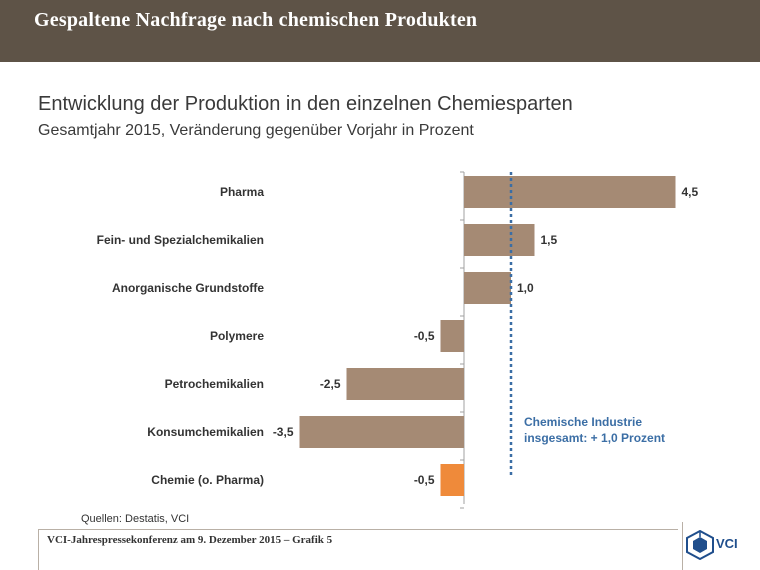 This screenshot has width=760, height=570. Describe the element at coordinates (700, 545) in the screenshot. I see `vci-logo-icon` at that location.